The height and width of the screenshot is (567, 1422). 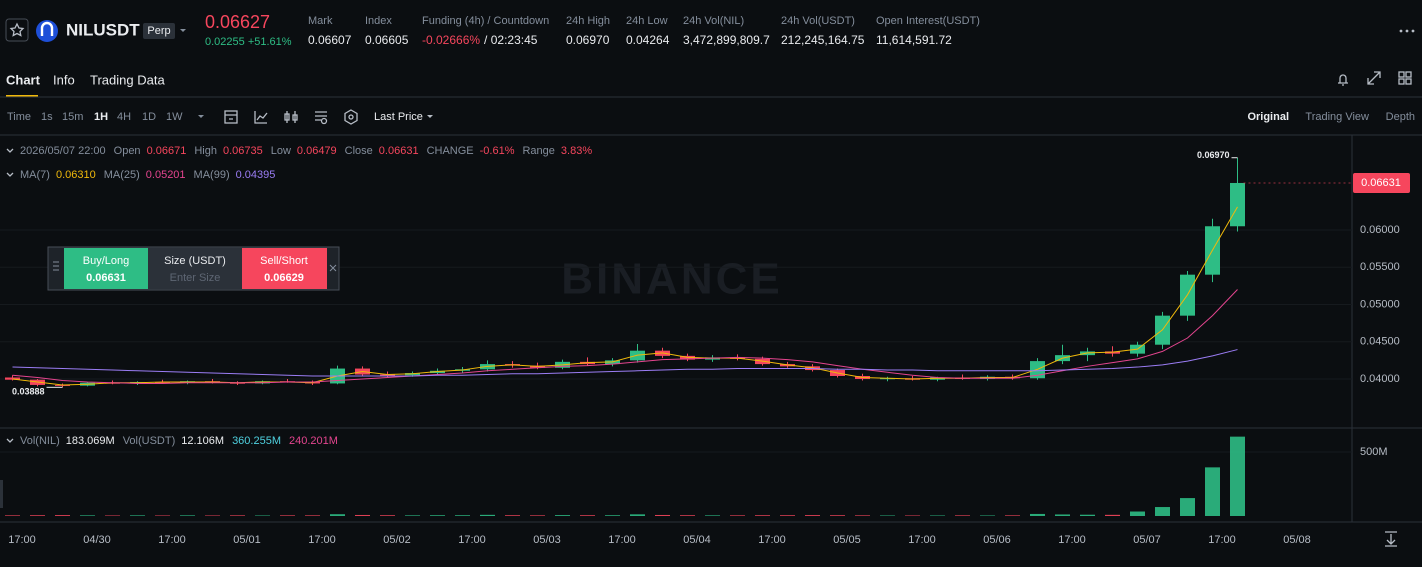 I want to click on stat-label: 24h Low, so click(x=647, y=21).